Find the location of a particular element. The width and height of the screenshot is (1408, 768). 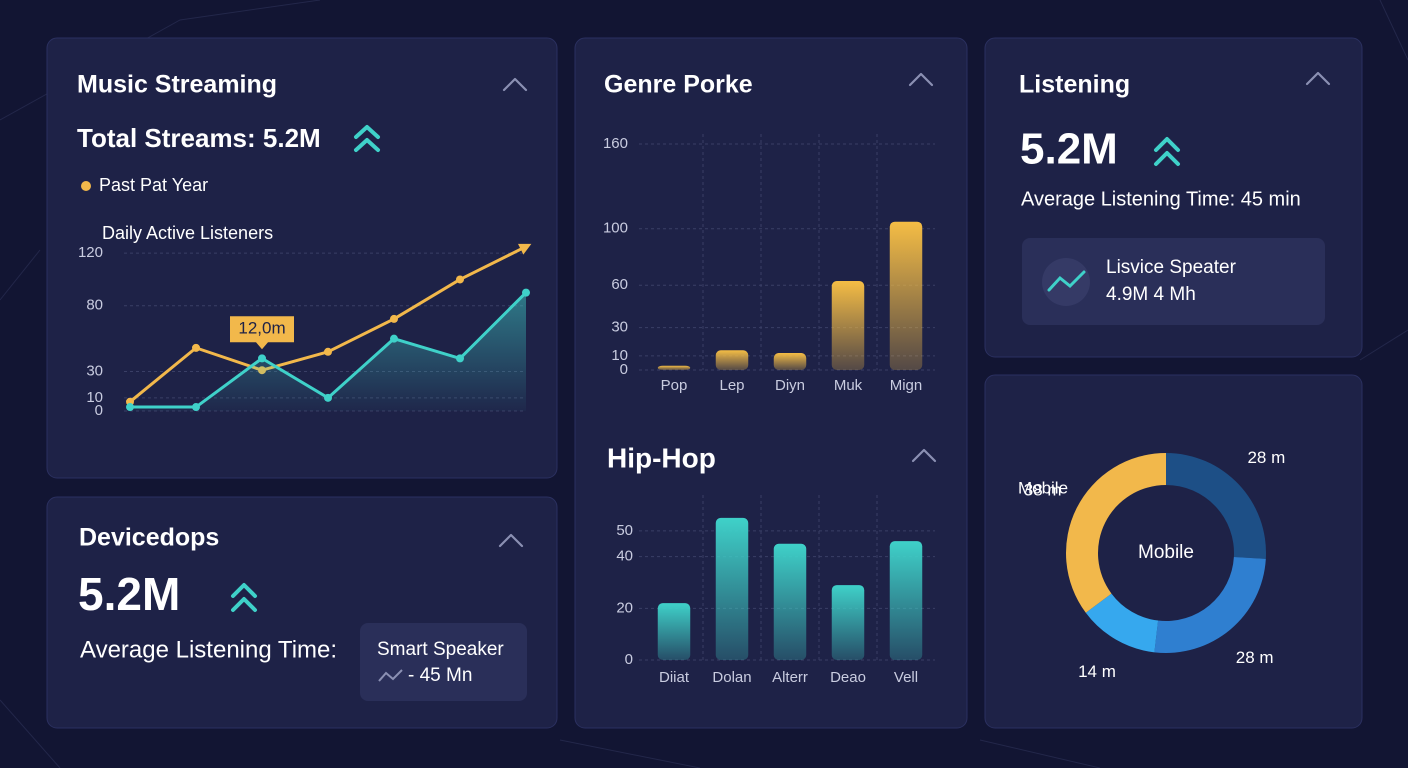

kpi-subtitle: Average Listening Time: is located at coordinates (208, 649).